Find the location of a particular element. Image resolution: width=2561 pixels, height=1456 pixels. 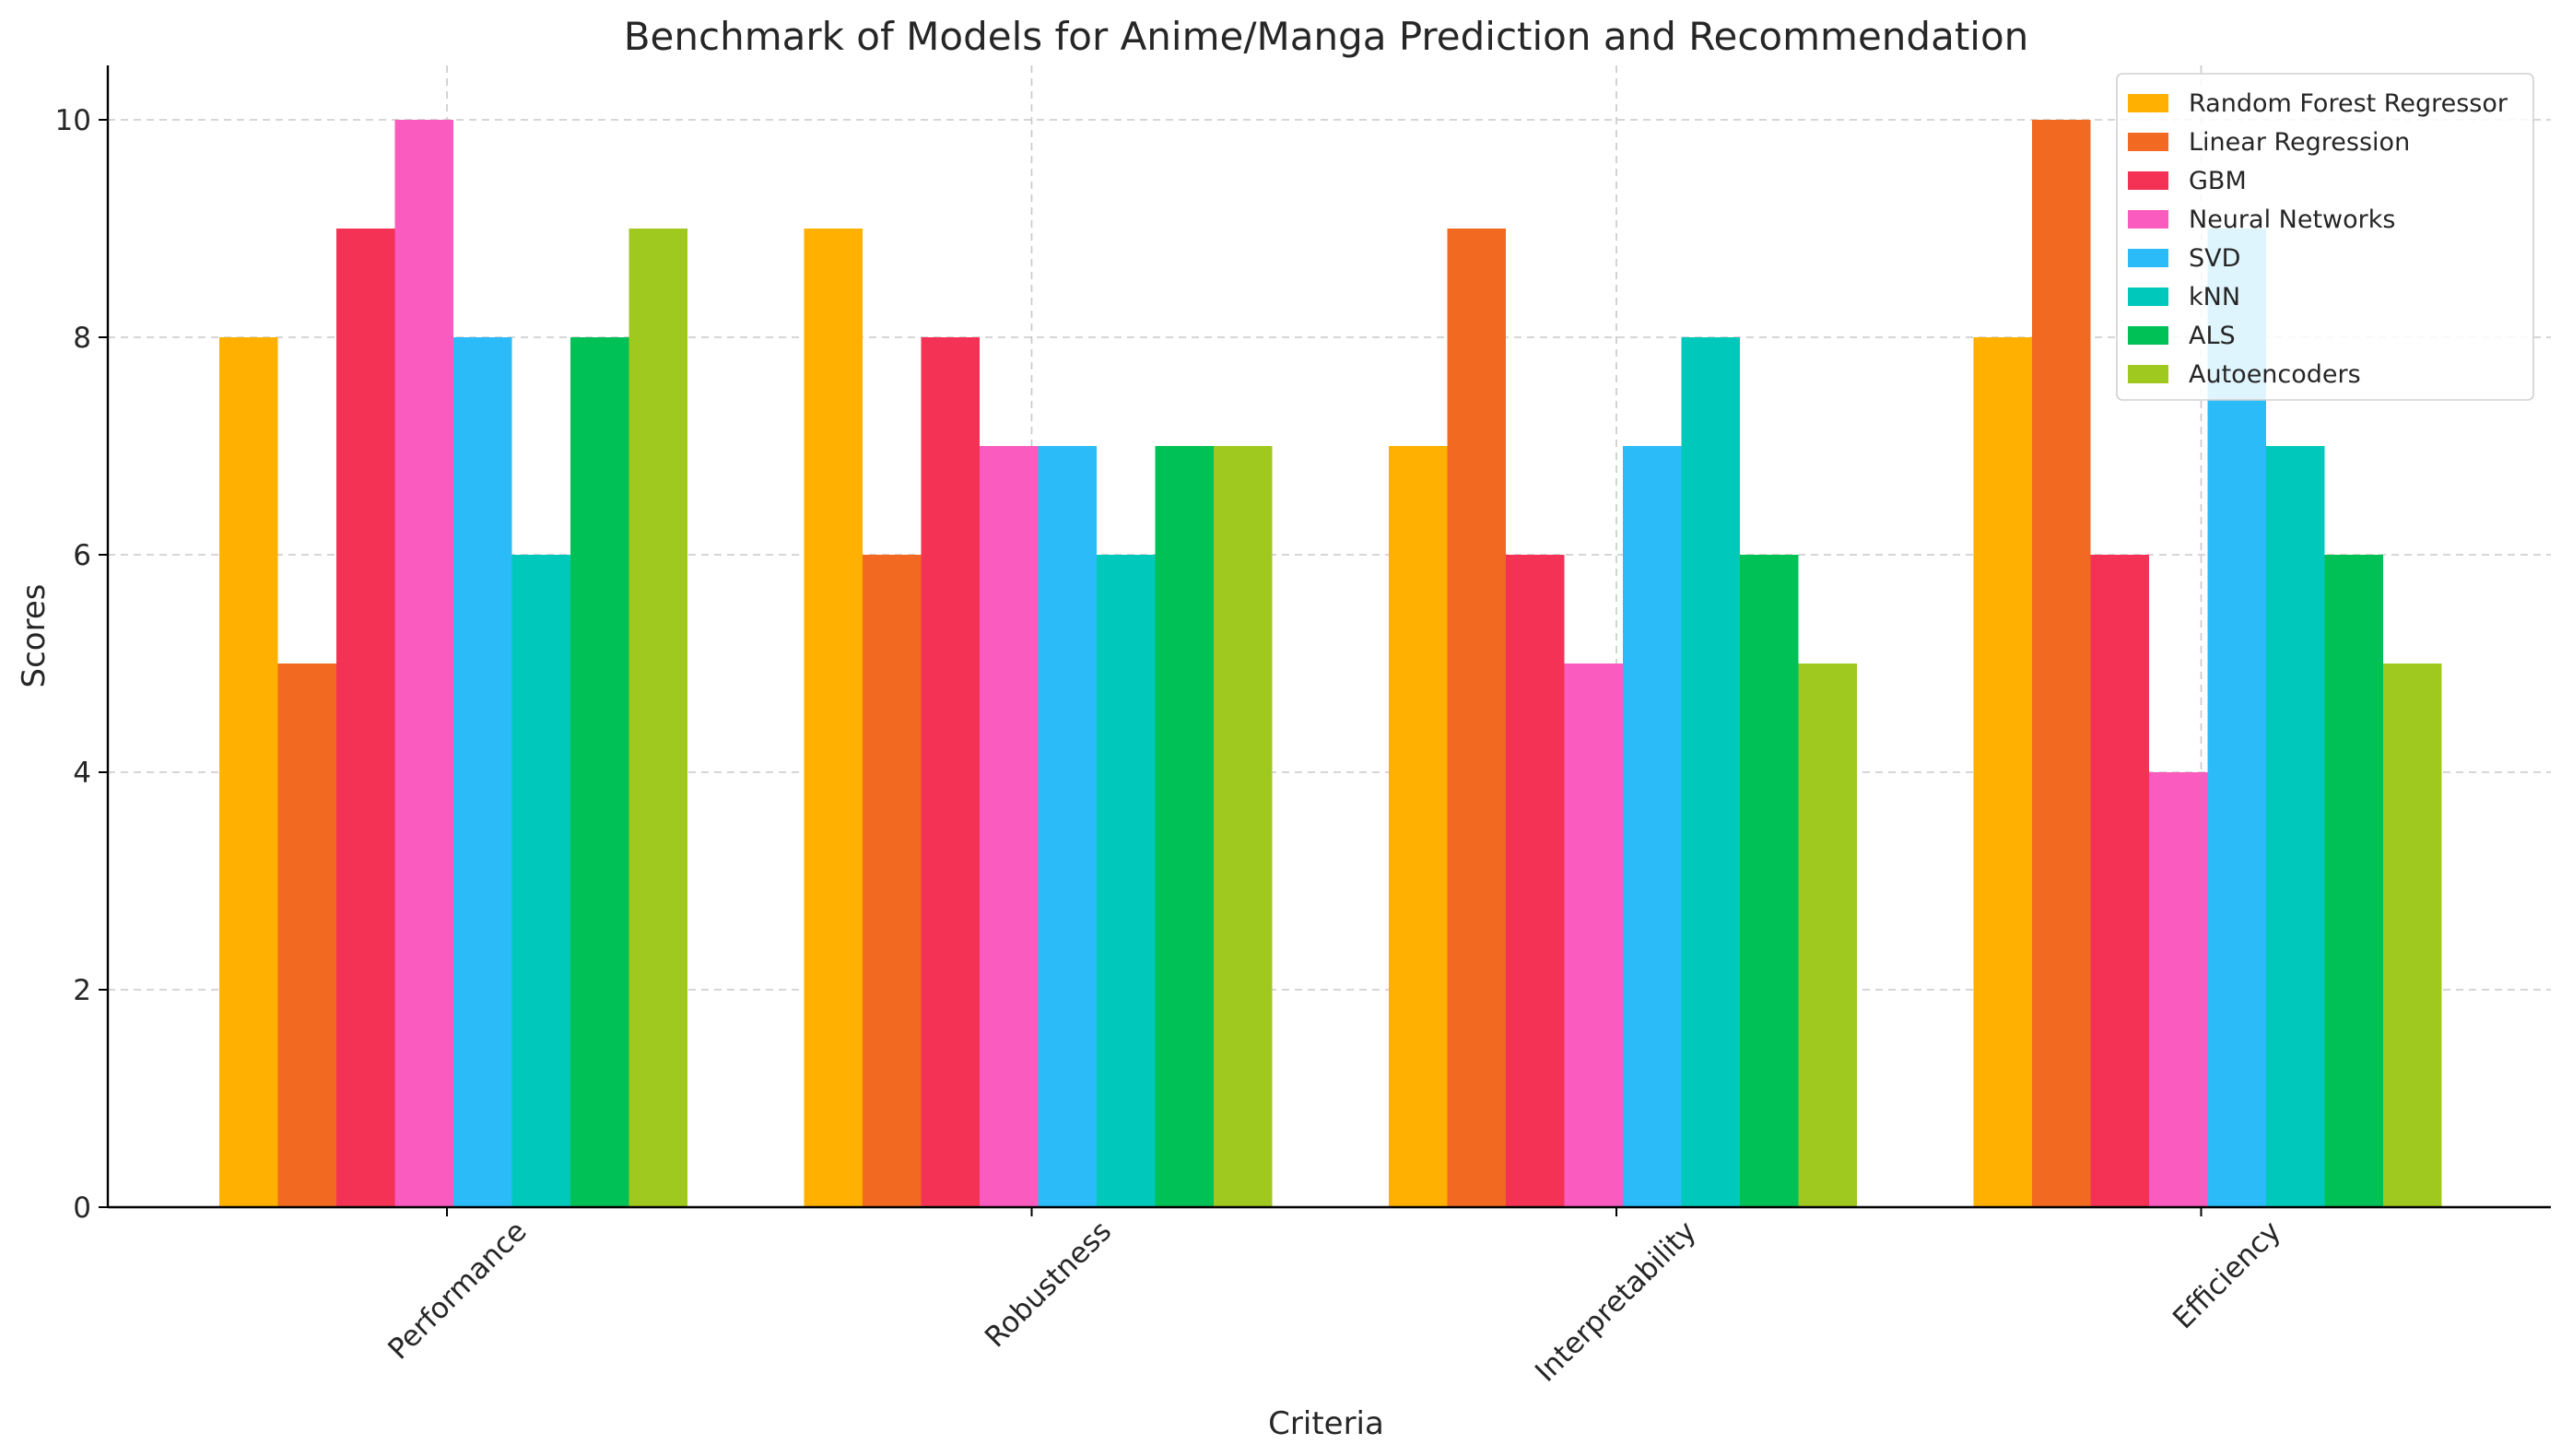

x-axis-label: Criteria is located at coordinates (1326, 1423).